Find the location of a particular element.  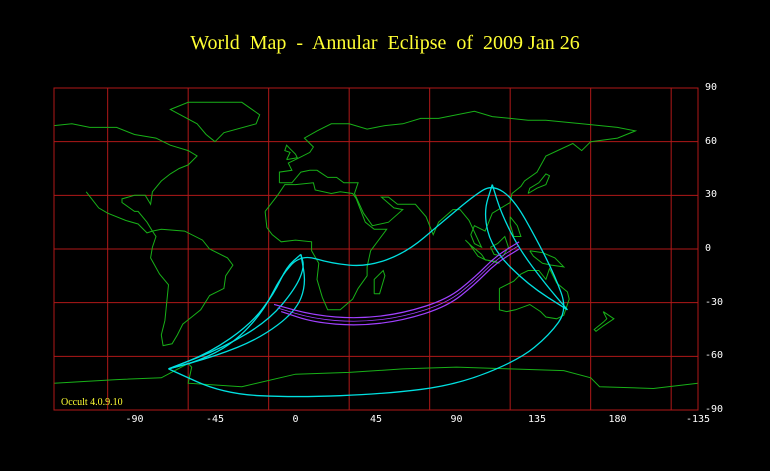

longitude-tick-label: 180 is located at coordinates (617, 419).